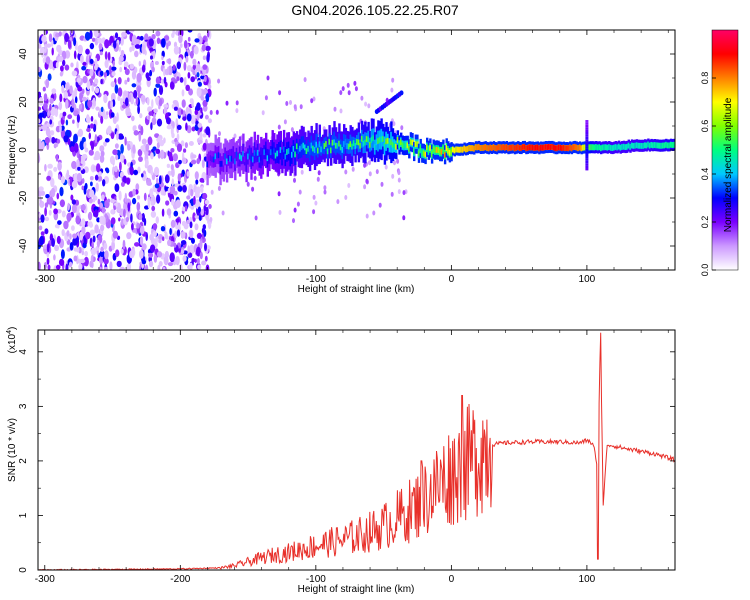 The image size is (750, 600). Describe the element at coordinates (23, 570) in the screenshot. I see `snr-y-tick-label: 0` at that location.